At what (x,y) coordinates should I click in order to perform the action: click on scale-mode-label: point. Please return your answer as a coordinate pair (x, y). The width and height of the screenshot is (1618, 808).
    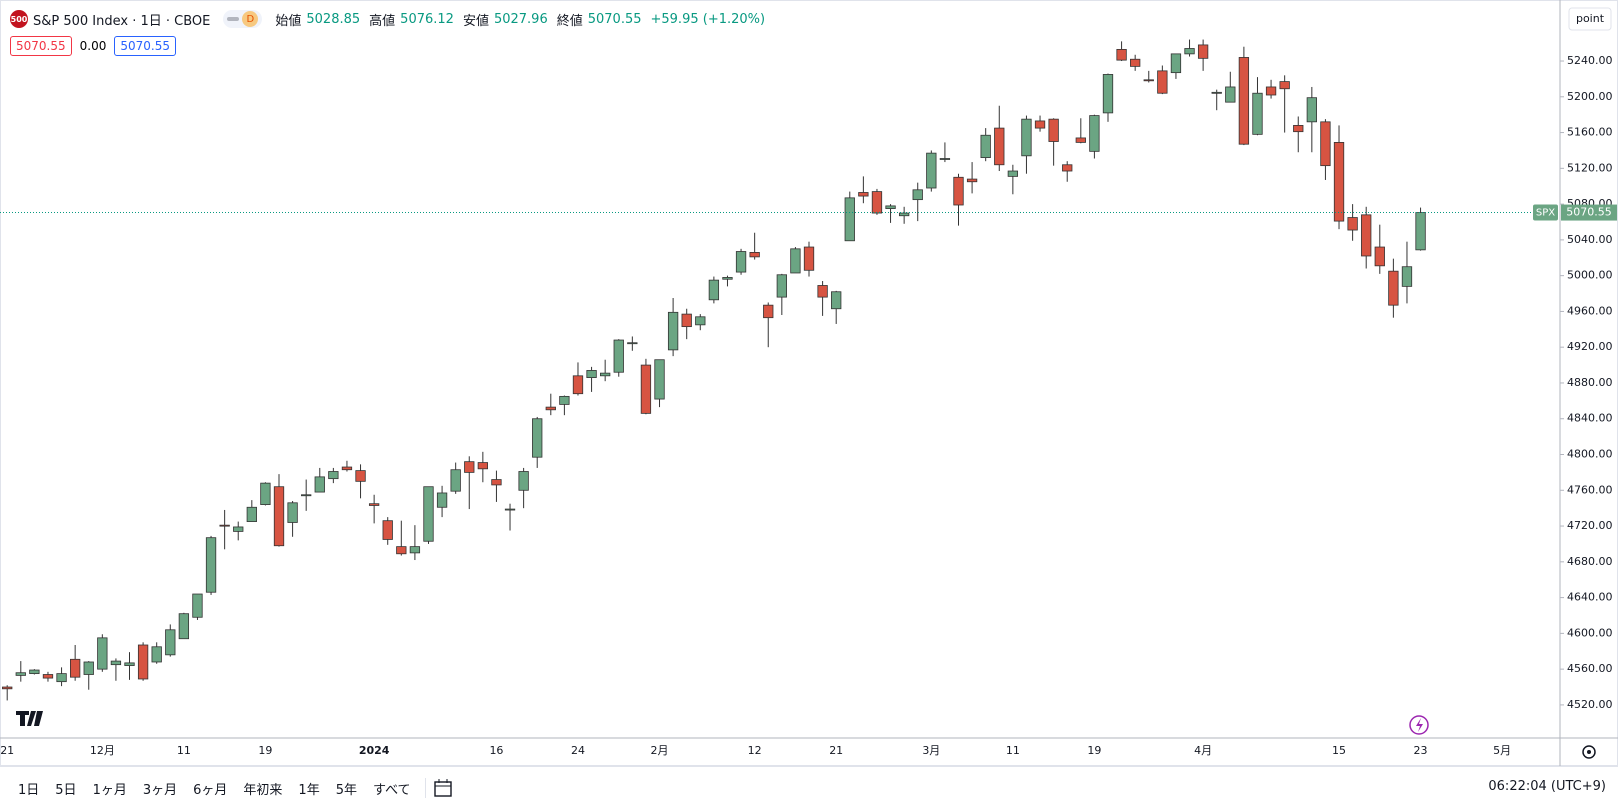
    Looking at the image, I should click on (1590, 18).